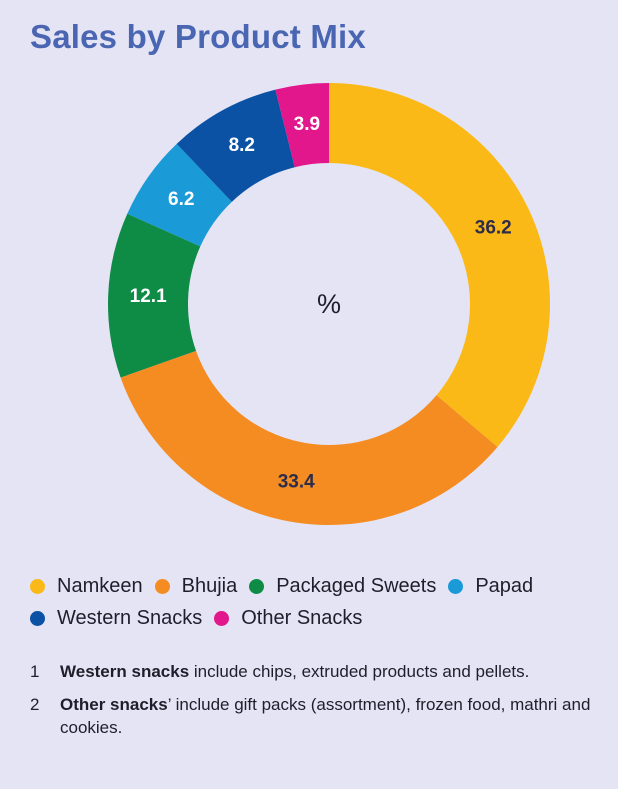 The height and width of the screenshot is (789, 618). I want to click on data-label-other-snacks: 3.9, so click(307, 124).